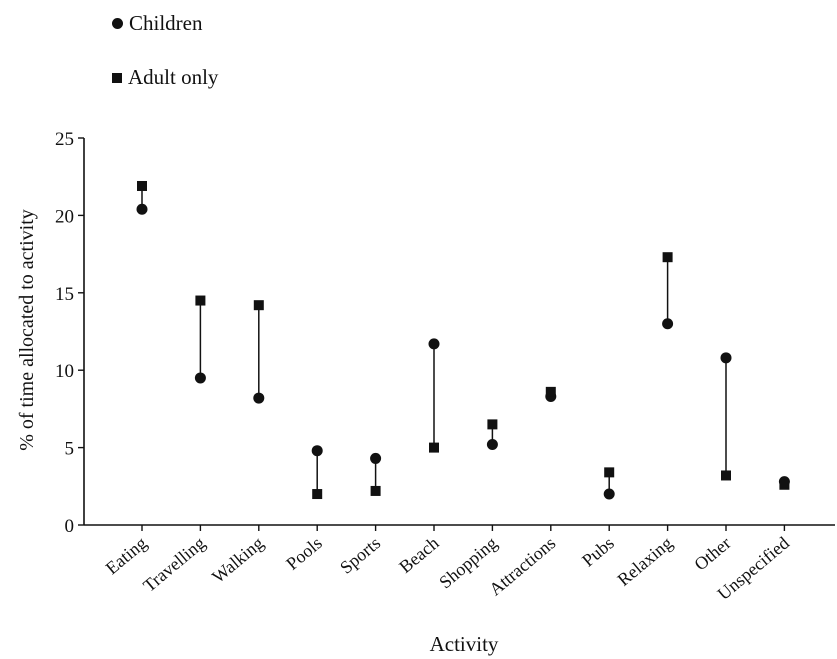 The width and height of the screenshot is (837, 659). Describe the element at coordinates (27, 330) in the screenshot. I see `y-axis-label: % of time allocated to activity` at that location.